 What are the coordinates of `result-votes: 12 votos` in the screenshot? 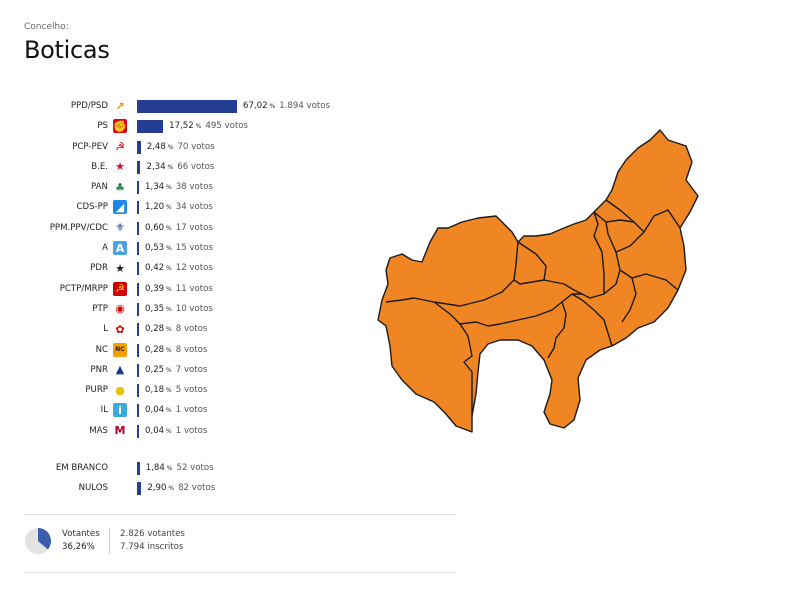 It's located at (194, 268).